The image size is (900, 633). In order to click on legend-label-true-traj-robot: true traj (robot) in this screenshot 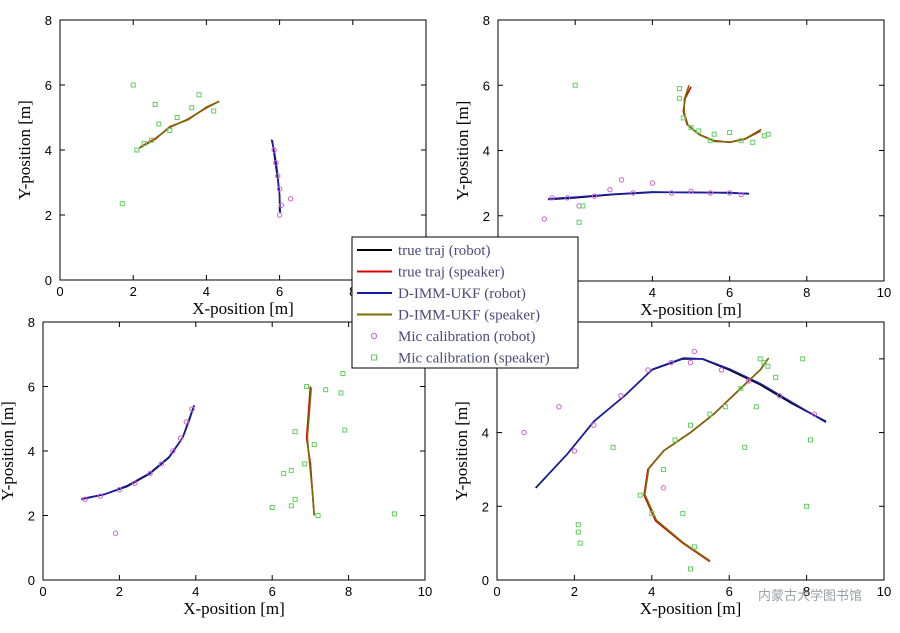, I will do `click(444, 251)`.